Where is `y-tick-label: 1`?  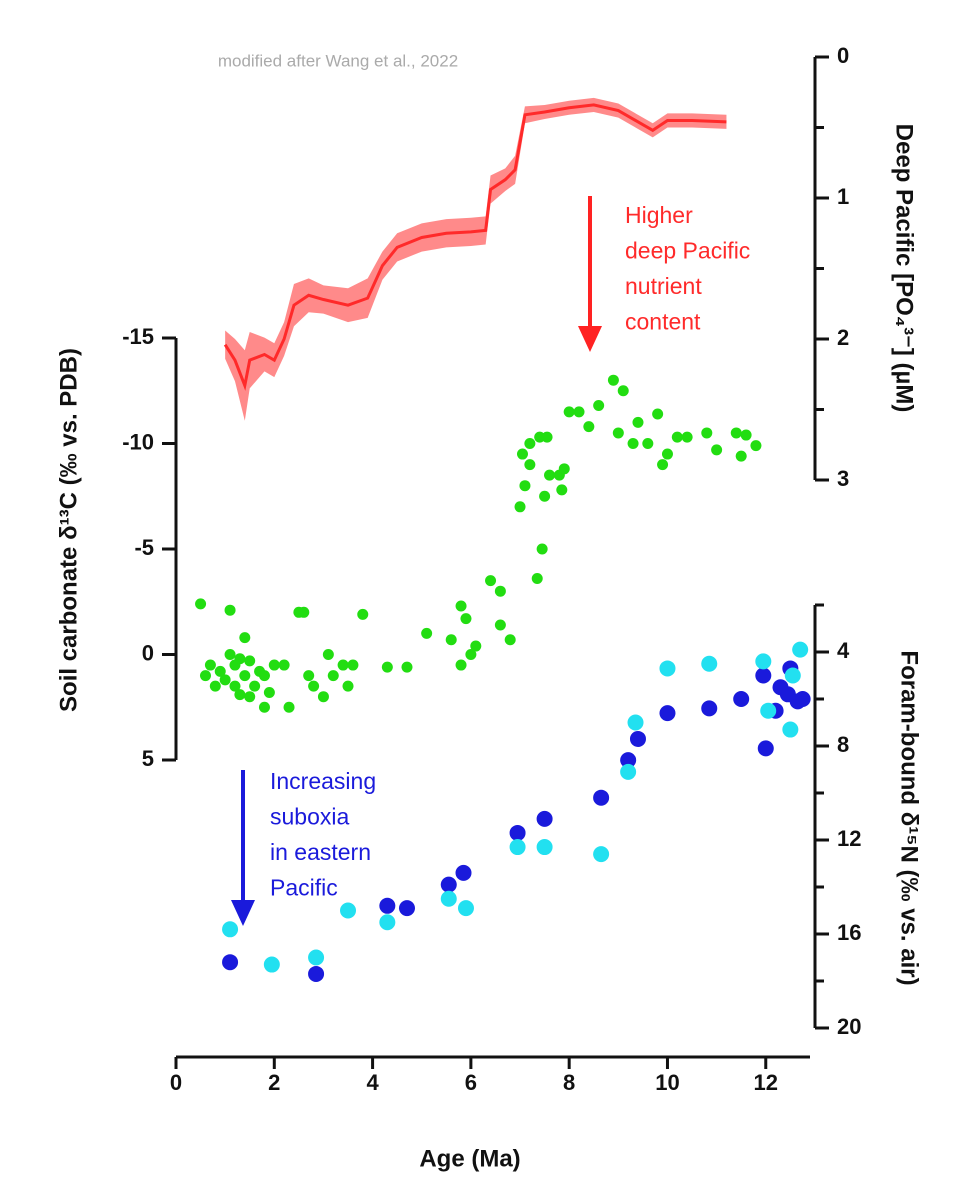 y-tick-label: 1 is located at coordinates (843, 196).